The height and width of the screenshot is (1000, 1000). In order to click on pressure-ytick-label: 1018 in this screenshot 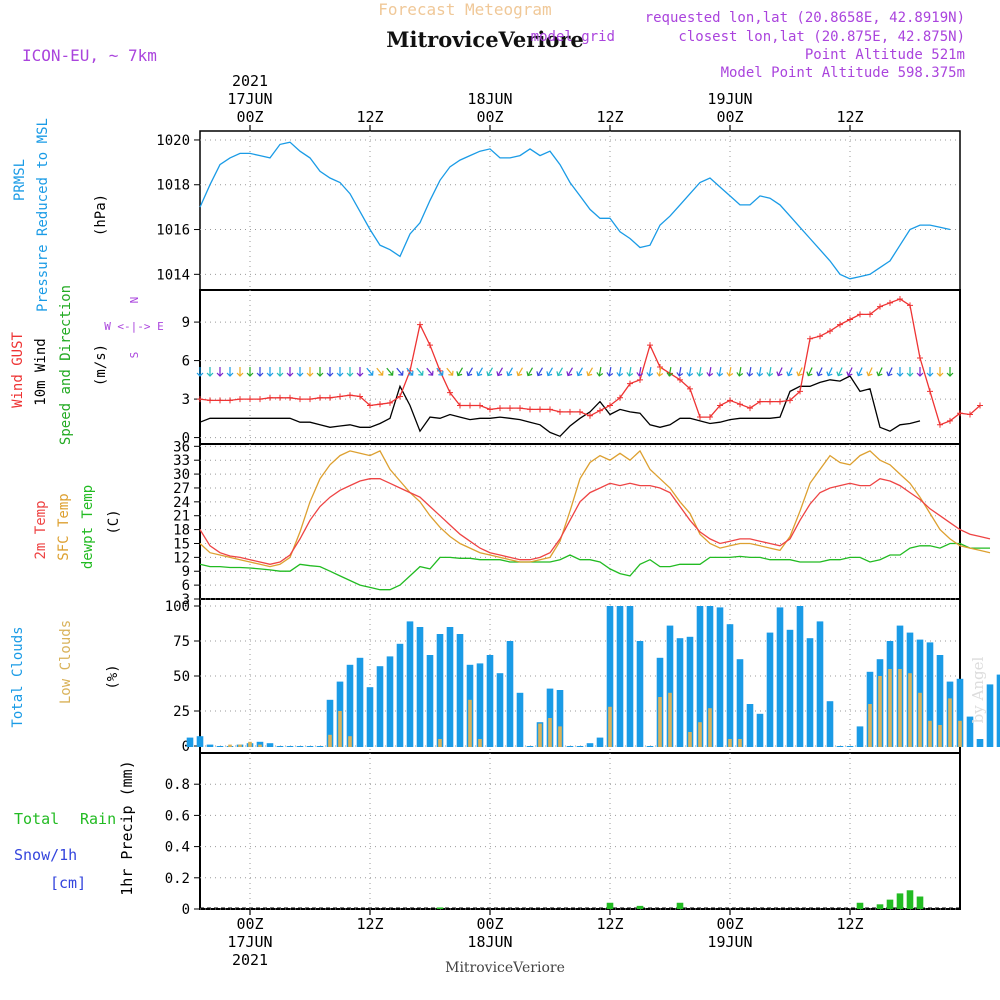, I will do `click(173, 186)`.